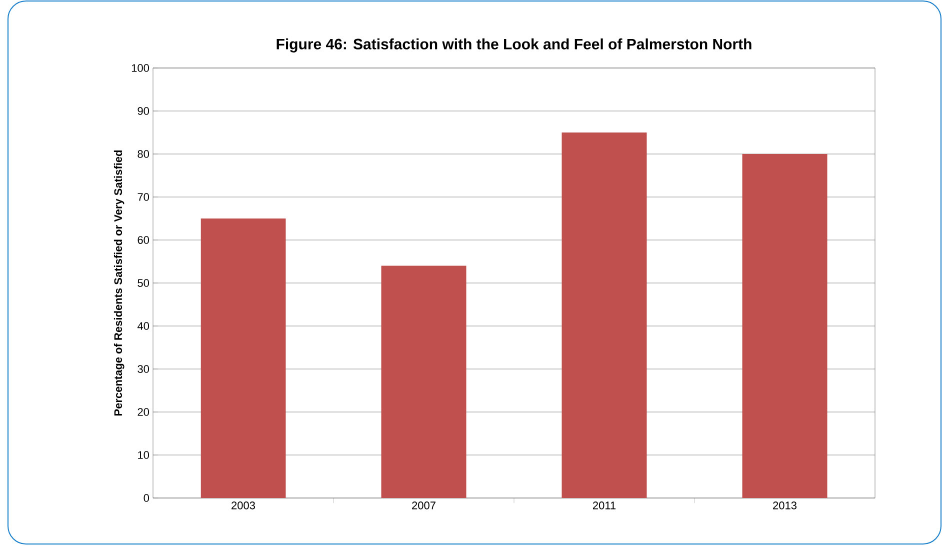  Describe the element at coordinates (143, 326) in the screenshot. I see `y-tick-label: 40` at that location.